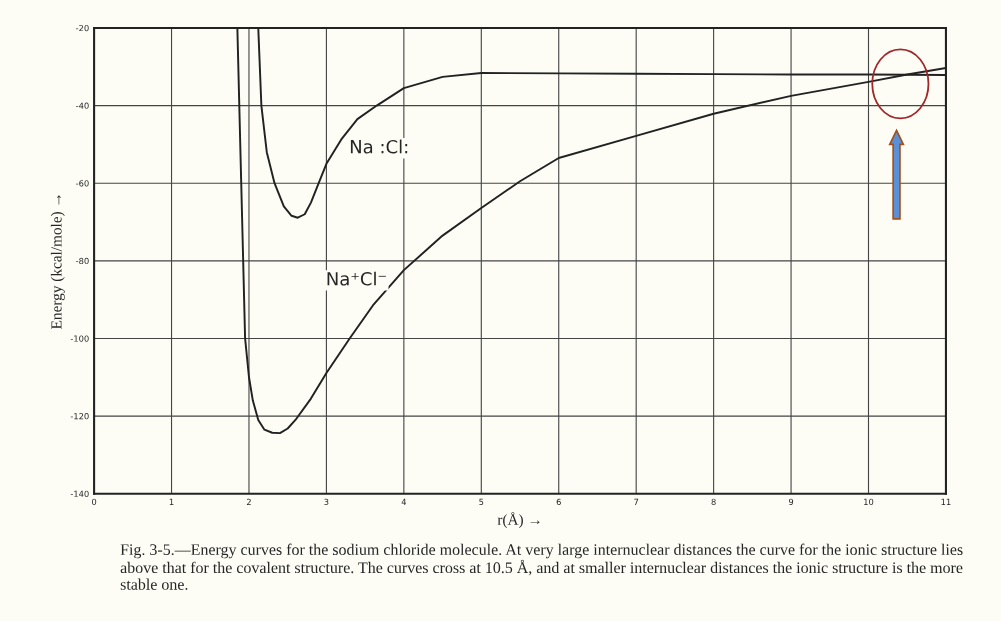  Describe the element at coordinates (481, 502) in the screenshot. I see `x-tick-label: 5` at that location.